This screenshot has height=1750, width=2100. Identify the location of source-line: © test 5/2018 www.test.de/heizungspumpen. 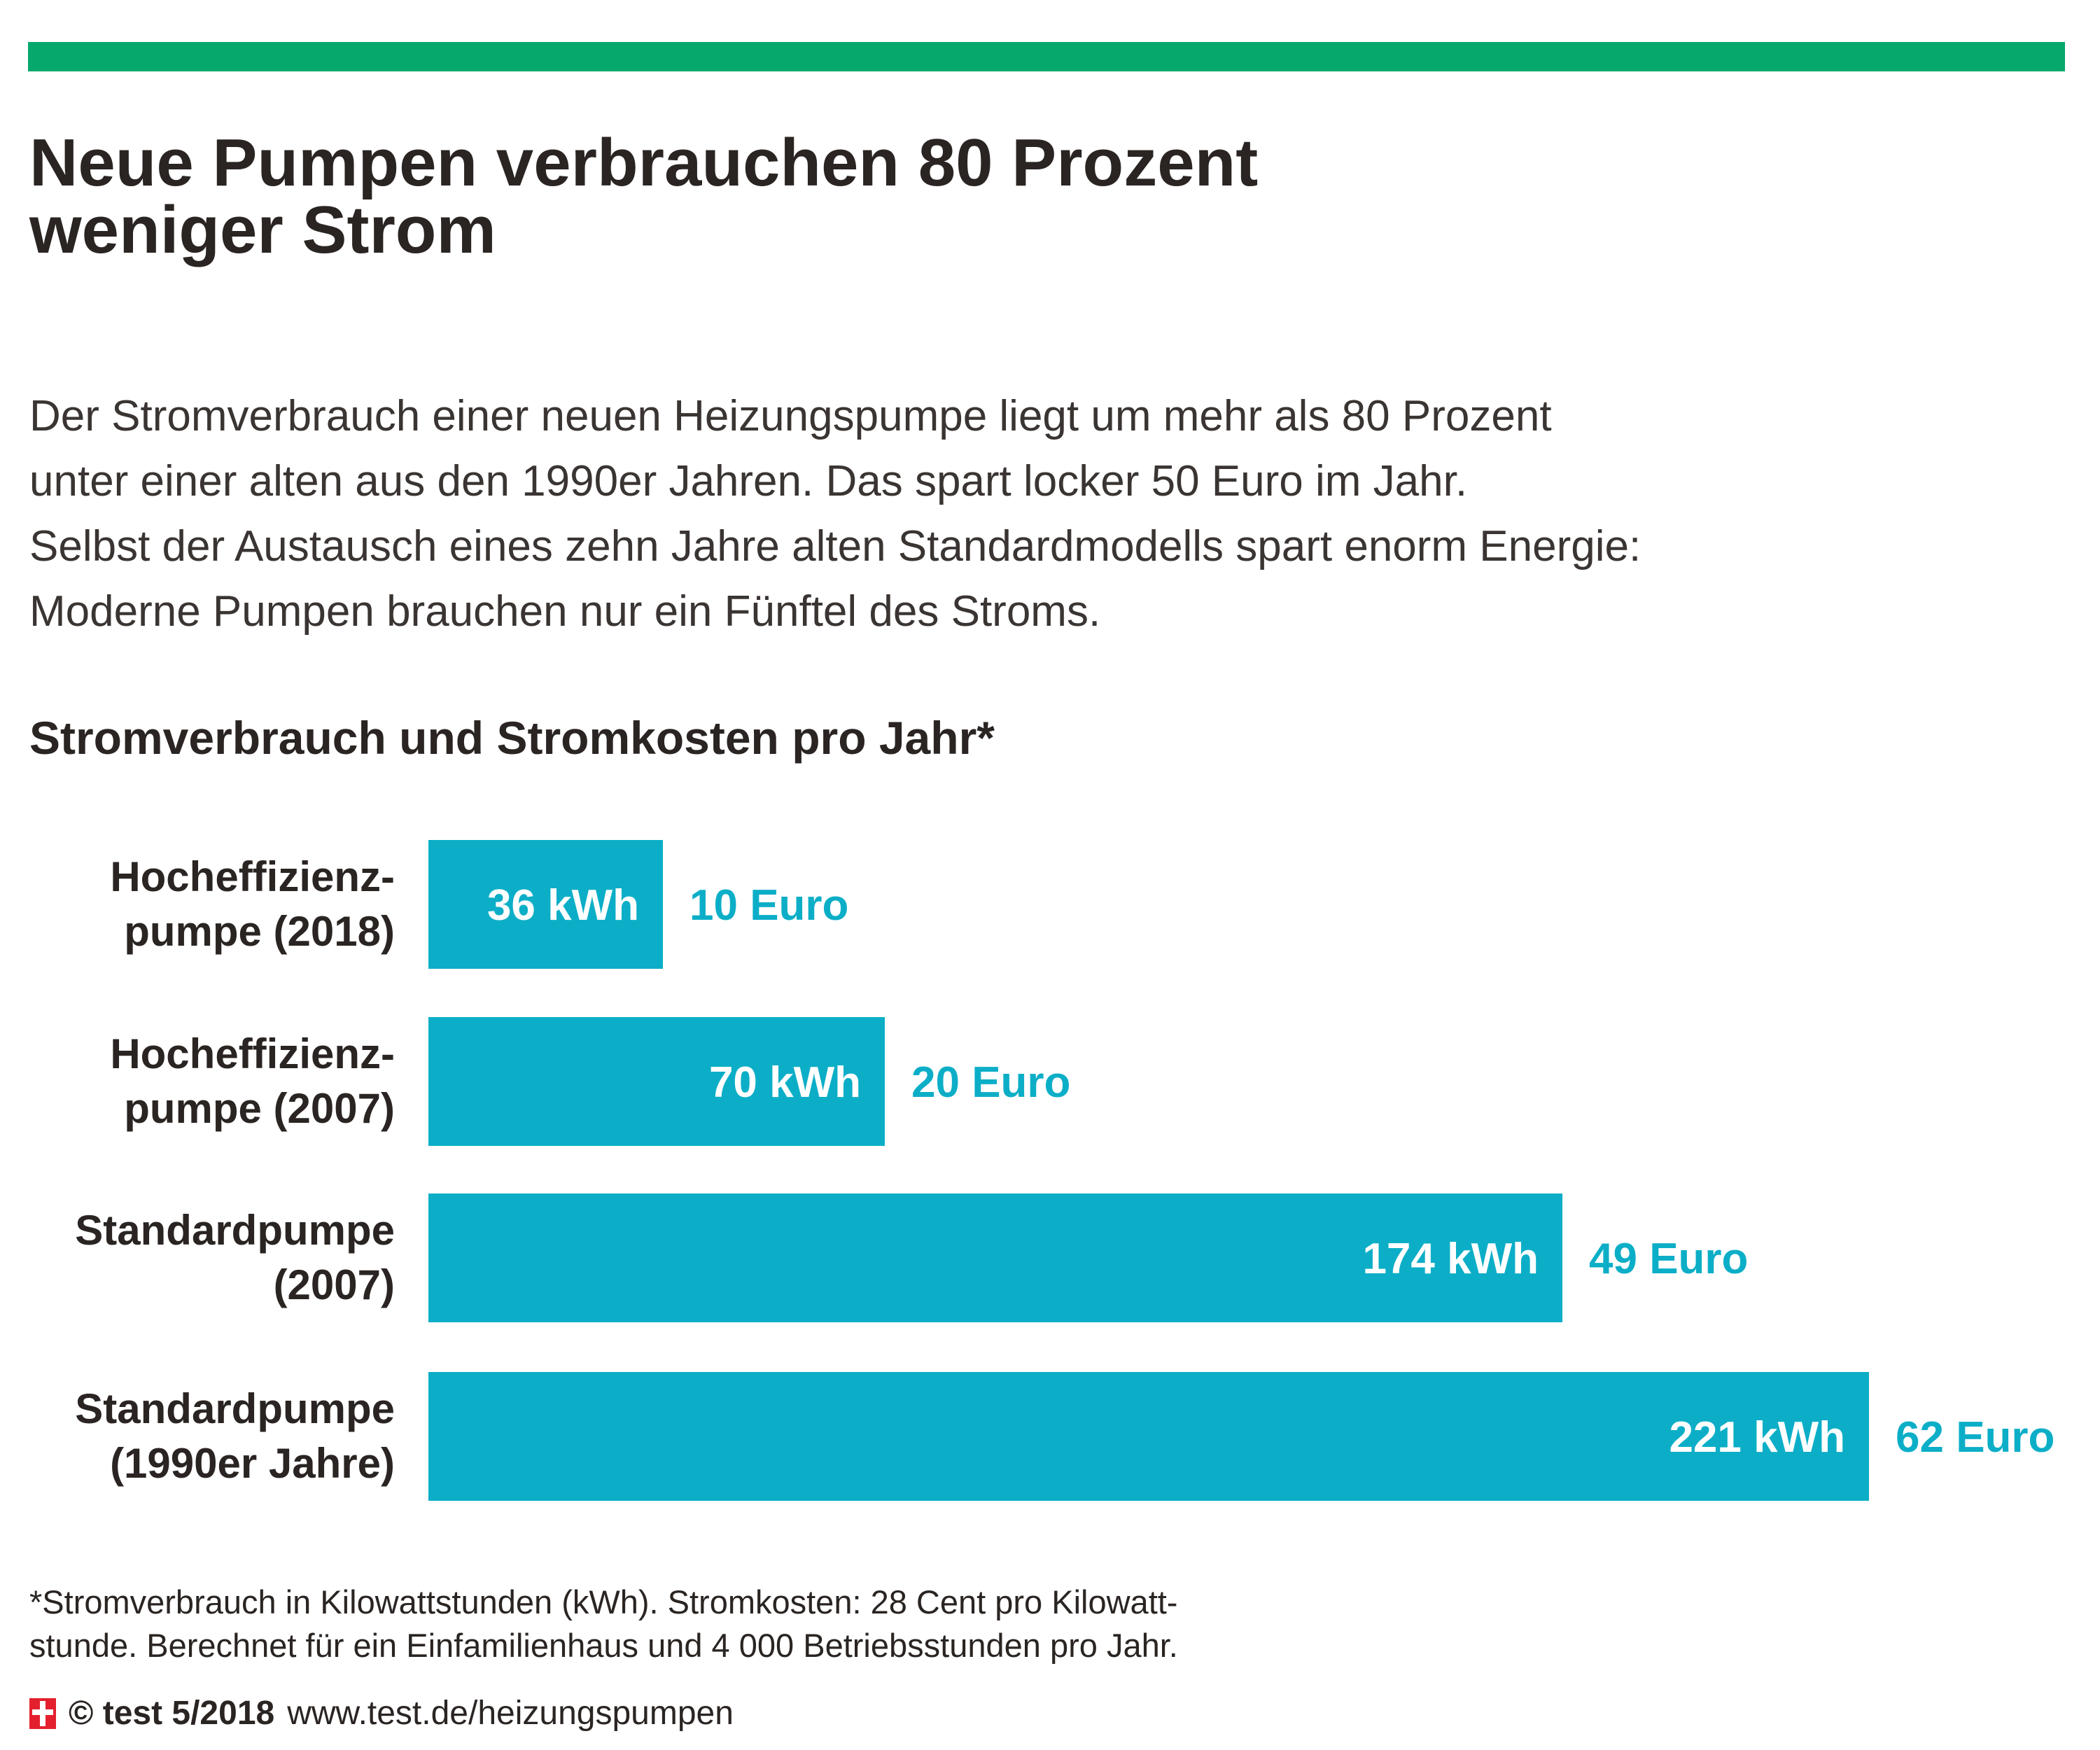
(381, 1714).